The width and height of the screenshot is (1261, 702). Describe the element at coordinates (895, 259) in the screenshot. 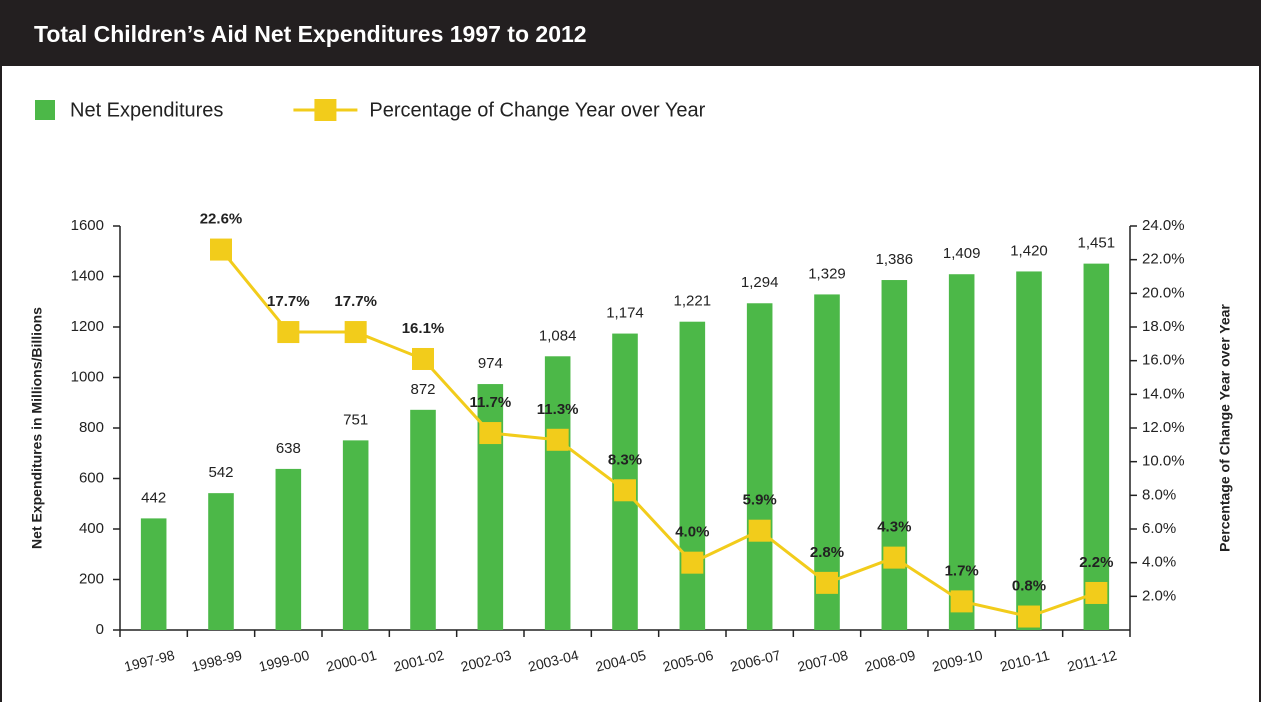

I see `bar-value-label: 1,386` at that location.